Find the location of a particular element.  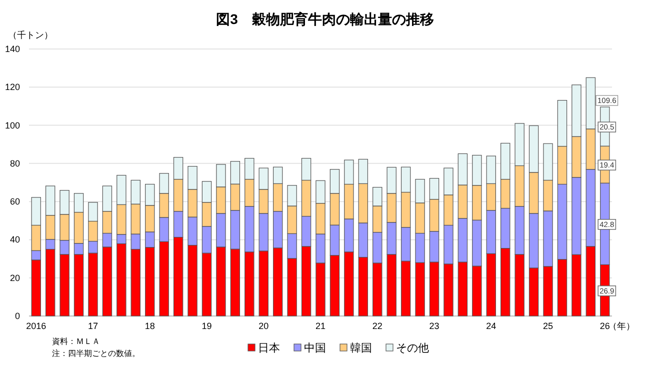

y-tick-label: 40 is located at coordinates (15, 239).